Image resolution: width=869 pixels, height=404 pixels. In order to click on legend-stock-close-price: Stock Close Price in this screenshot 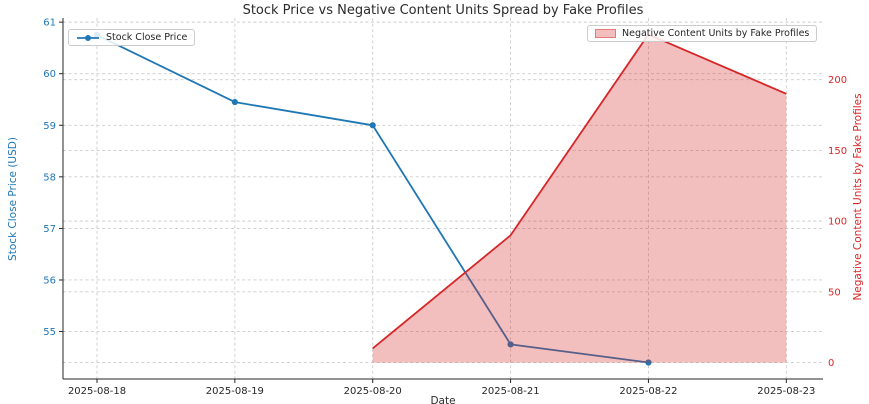, I will do `click(132, 37)`.